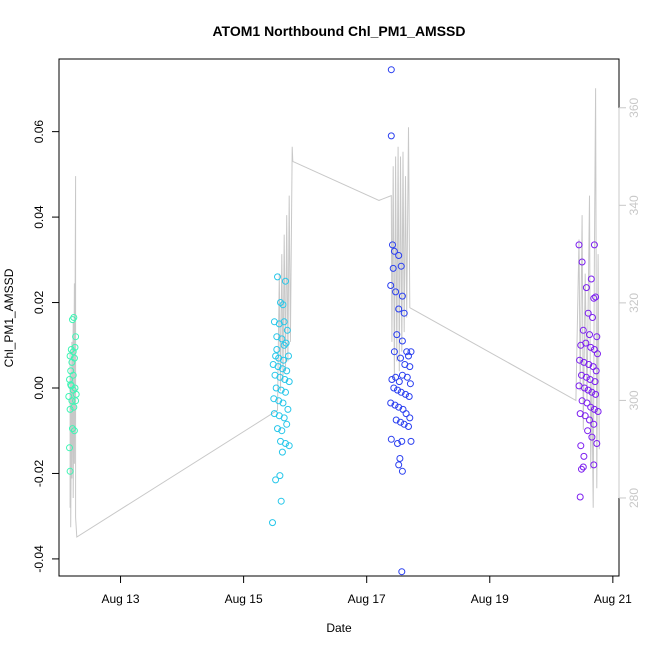 This screenshot has height=650, width=650. What do you see at coordinates (244, 599) in the screenshot?
I see `x-tick-label: Aug 15` at bounding box center [244, 599].